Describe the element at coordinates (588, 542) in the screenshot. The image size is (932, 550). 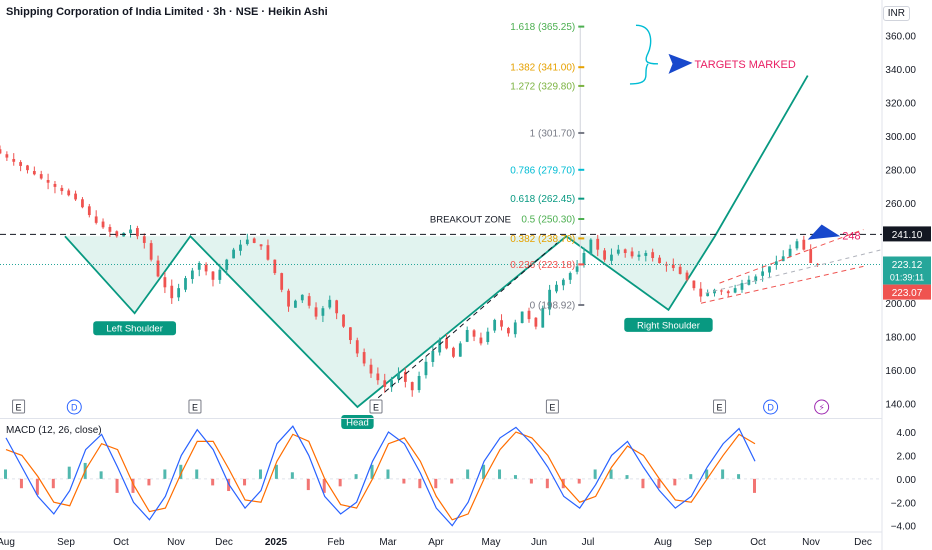
I see `time-tick-label: Jul` at that location.